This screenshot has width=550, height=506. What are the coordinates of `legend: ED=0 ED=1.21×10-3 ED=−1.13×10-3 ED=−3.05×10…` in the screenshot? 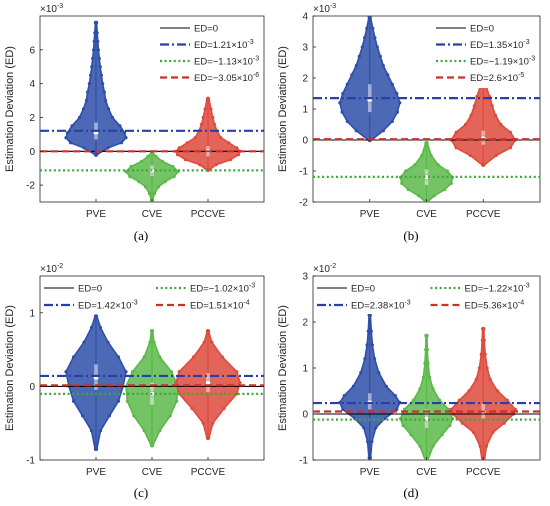 It's located at (209, 53).